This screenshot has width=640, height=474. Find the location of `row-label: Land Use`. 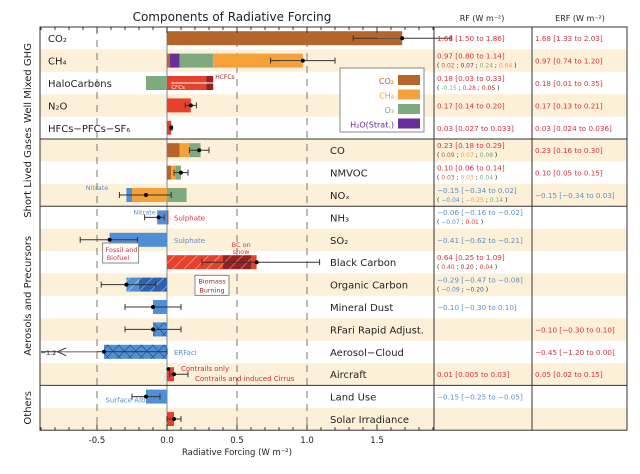

row-label: Land Use is located at coordinates (353, 398).